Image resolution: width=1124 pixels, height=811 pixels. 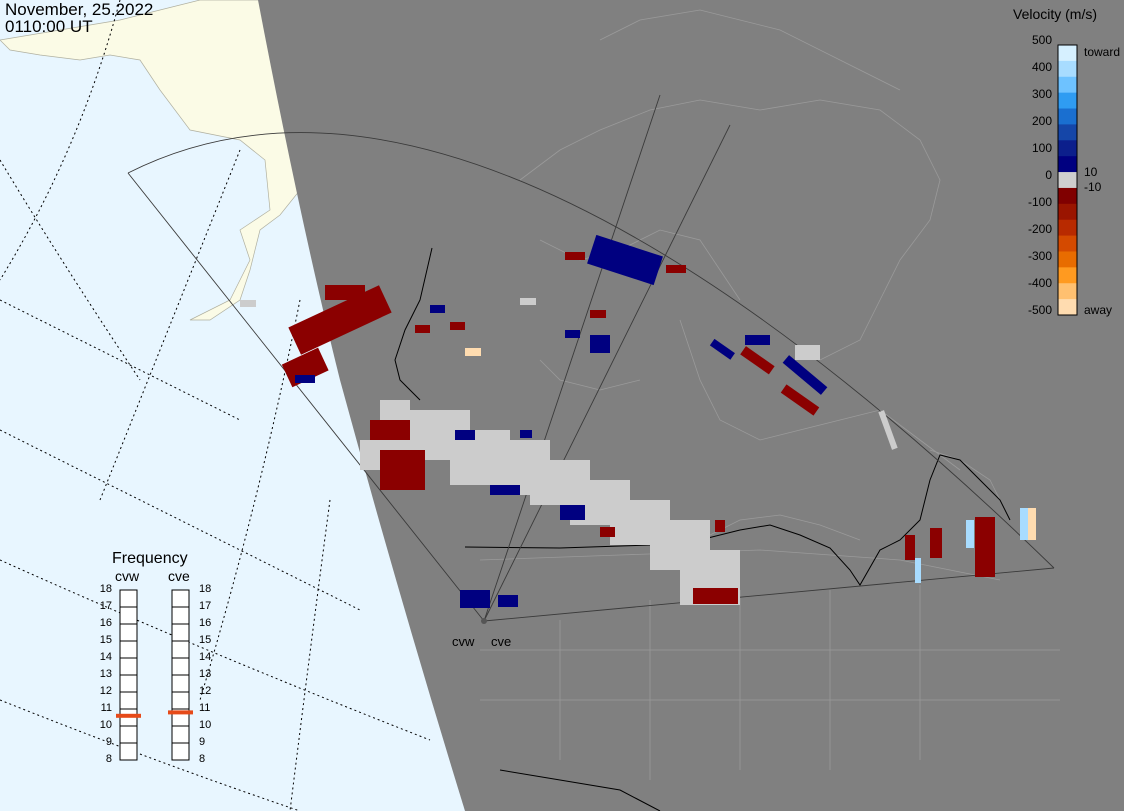 What do you see at coordinates (1039, 283) in the screenshot?
I see `velocity-tick-label: -400` at bounding box center [1039, 283].